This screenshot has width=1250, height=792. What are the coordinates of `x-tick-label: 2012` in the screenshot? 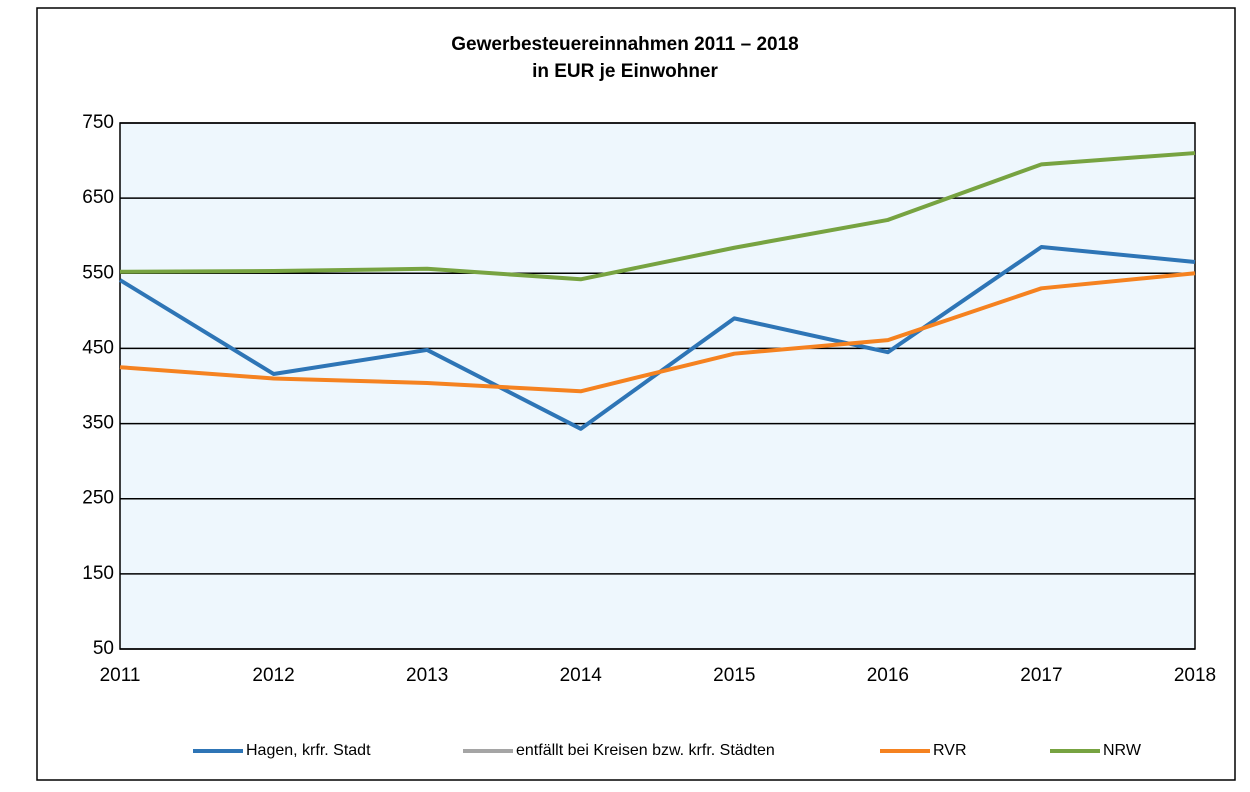 It's located at (273, 675).